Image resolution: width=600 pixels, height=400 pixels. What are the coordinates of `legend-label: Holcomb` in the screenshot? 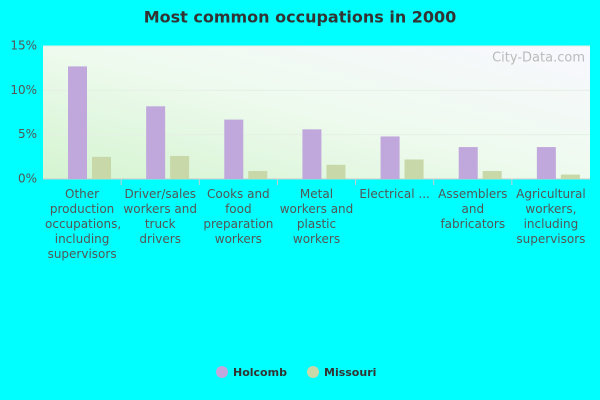 It's located at (260, 372).